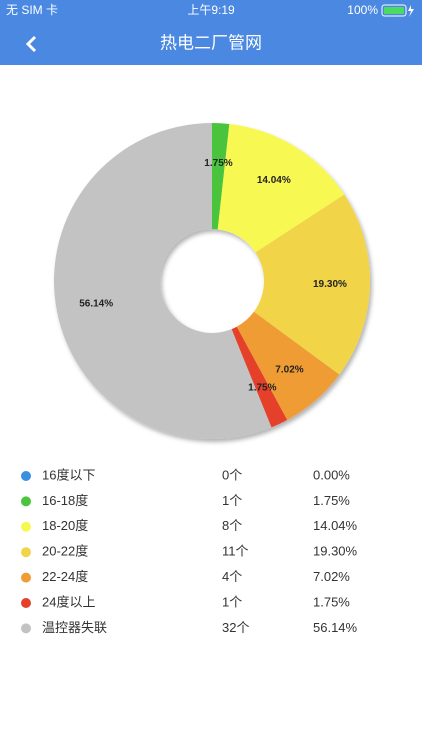  I want to click on slice-label: 56.14%, so click(96, 303).